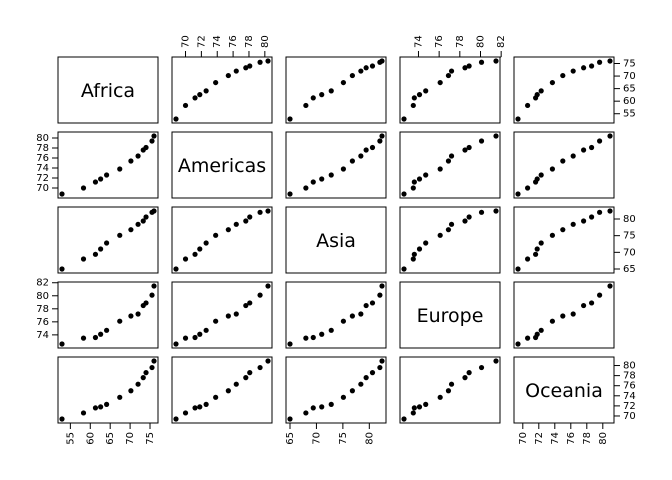 The height and width of the screenshot is (480, 672). I want to click on panel-europe-oceania, so click(564, 315).